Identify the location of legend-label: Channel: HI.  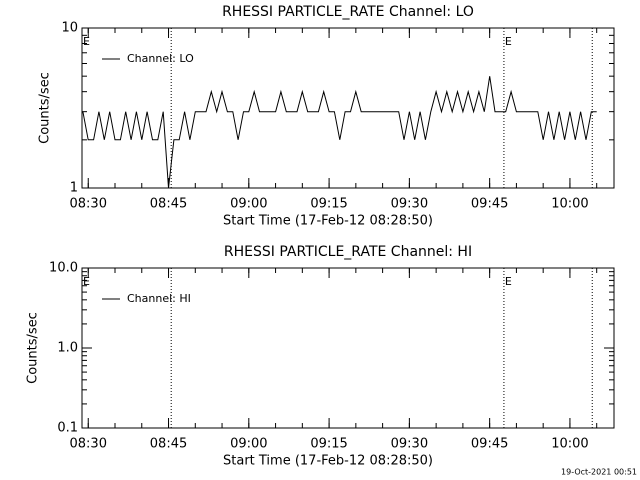
(159, 298).